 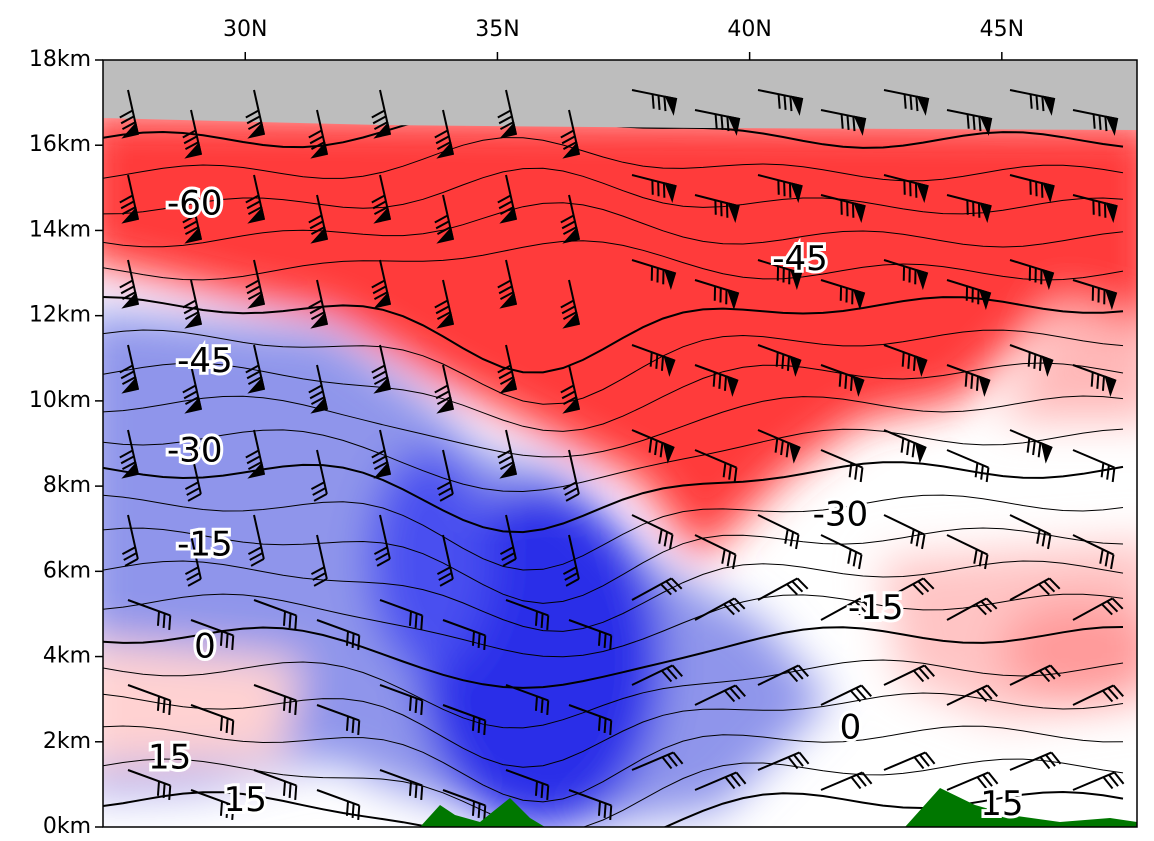 I want to click on y-tick-label: 0km, so click(x=67, y=826).